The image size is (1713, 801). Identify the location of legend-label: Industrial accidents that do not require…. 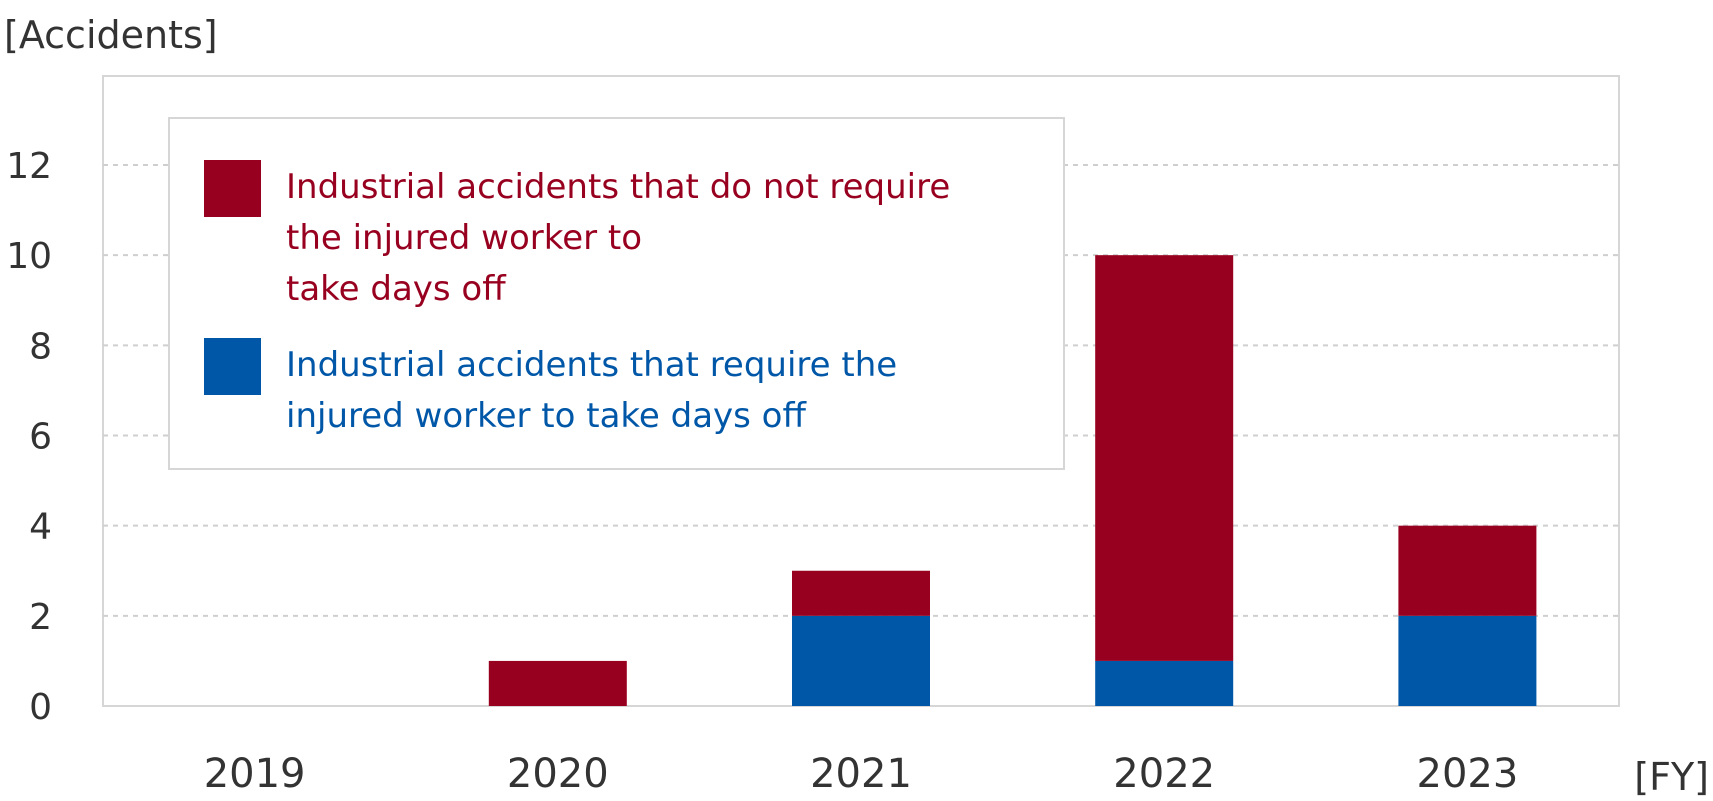
(618, 238).